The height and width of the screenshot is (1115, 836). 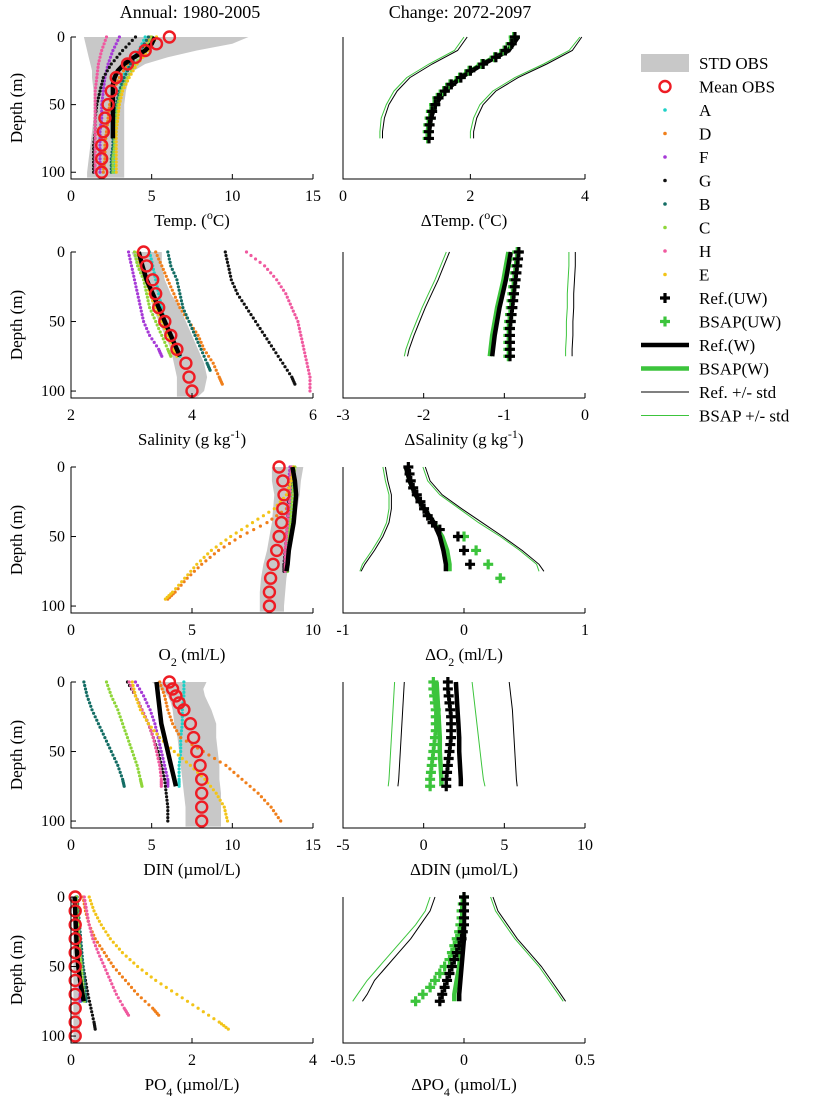 I want to click on x-tick-label: 5, so click(x=192, y=630).